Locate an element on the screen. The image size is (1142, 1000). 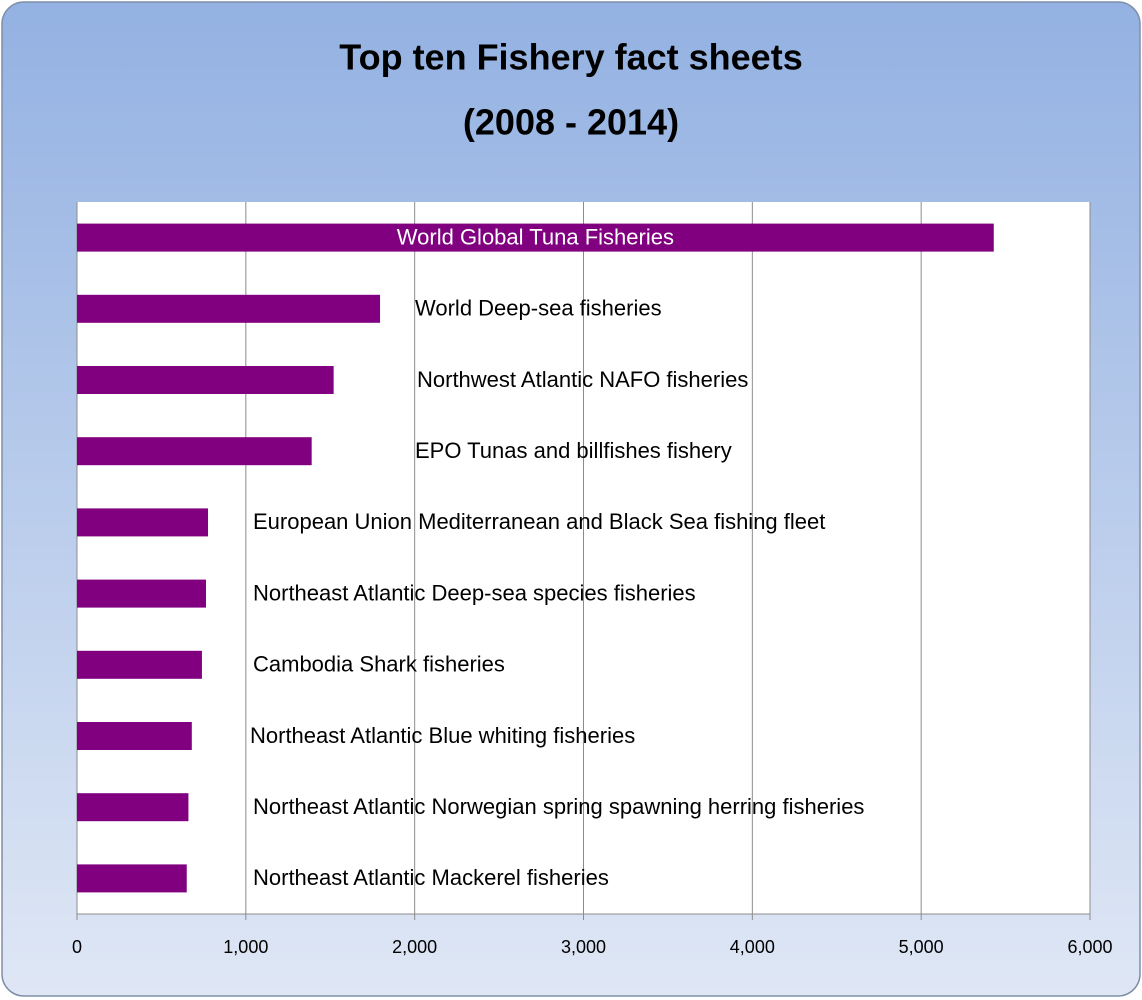
data-label: Cambodia Shark fisheries is located at coordinates (379, 664).